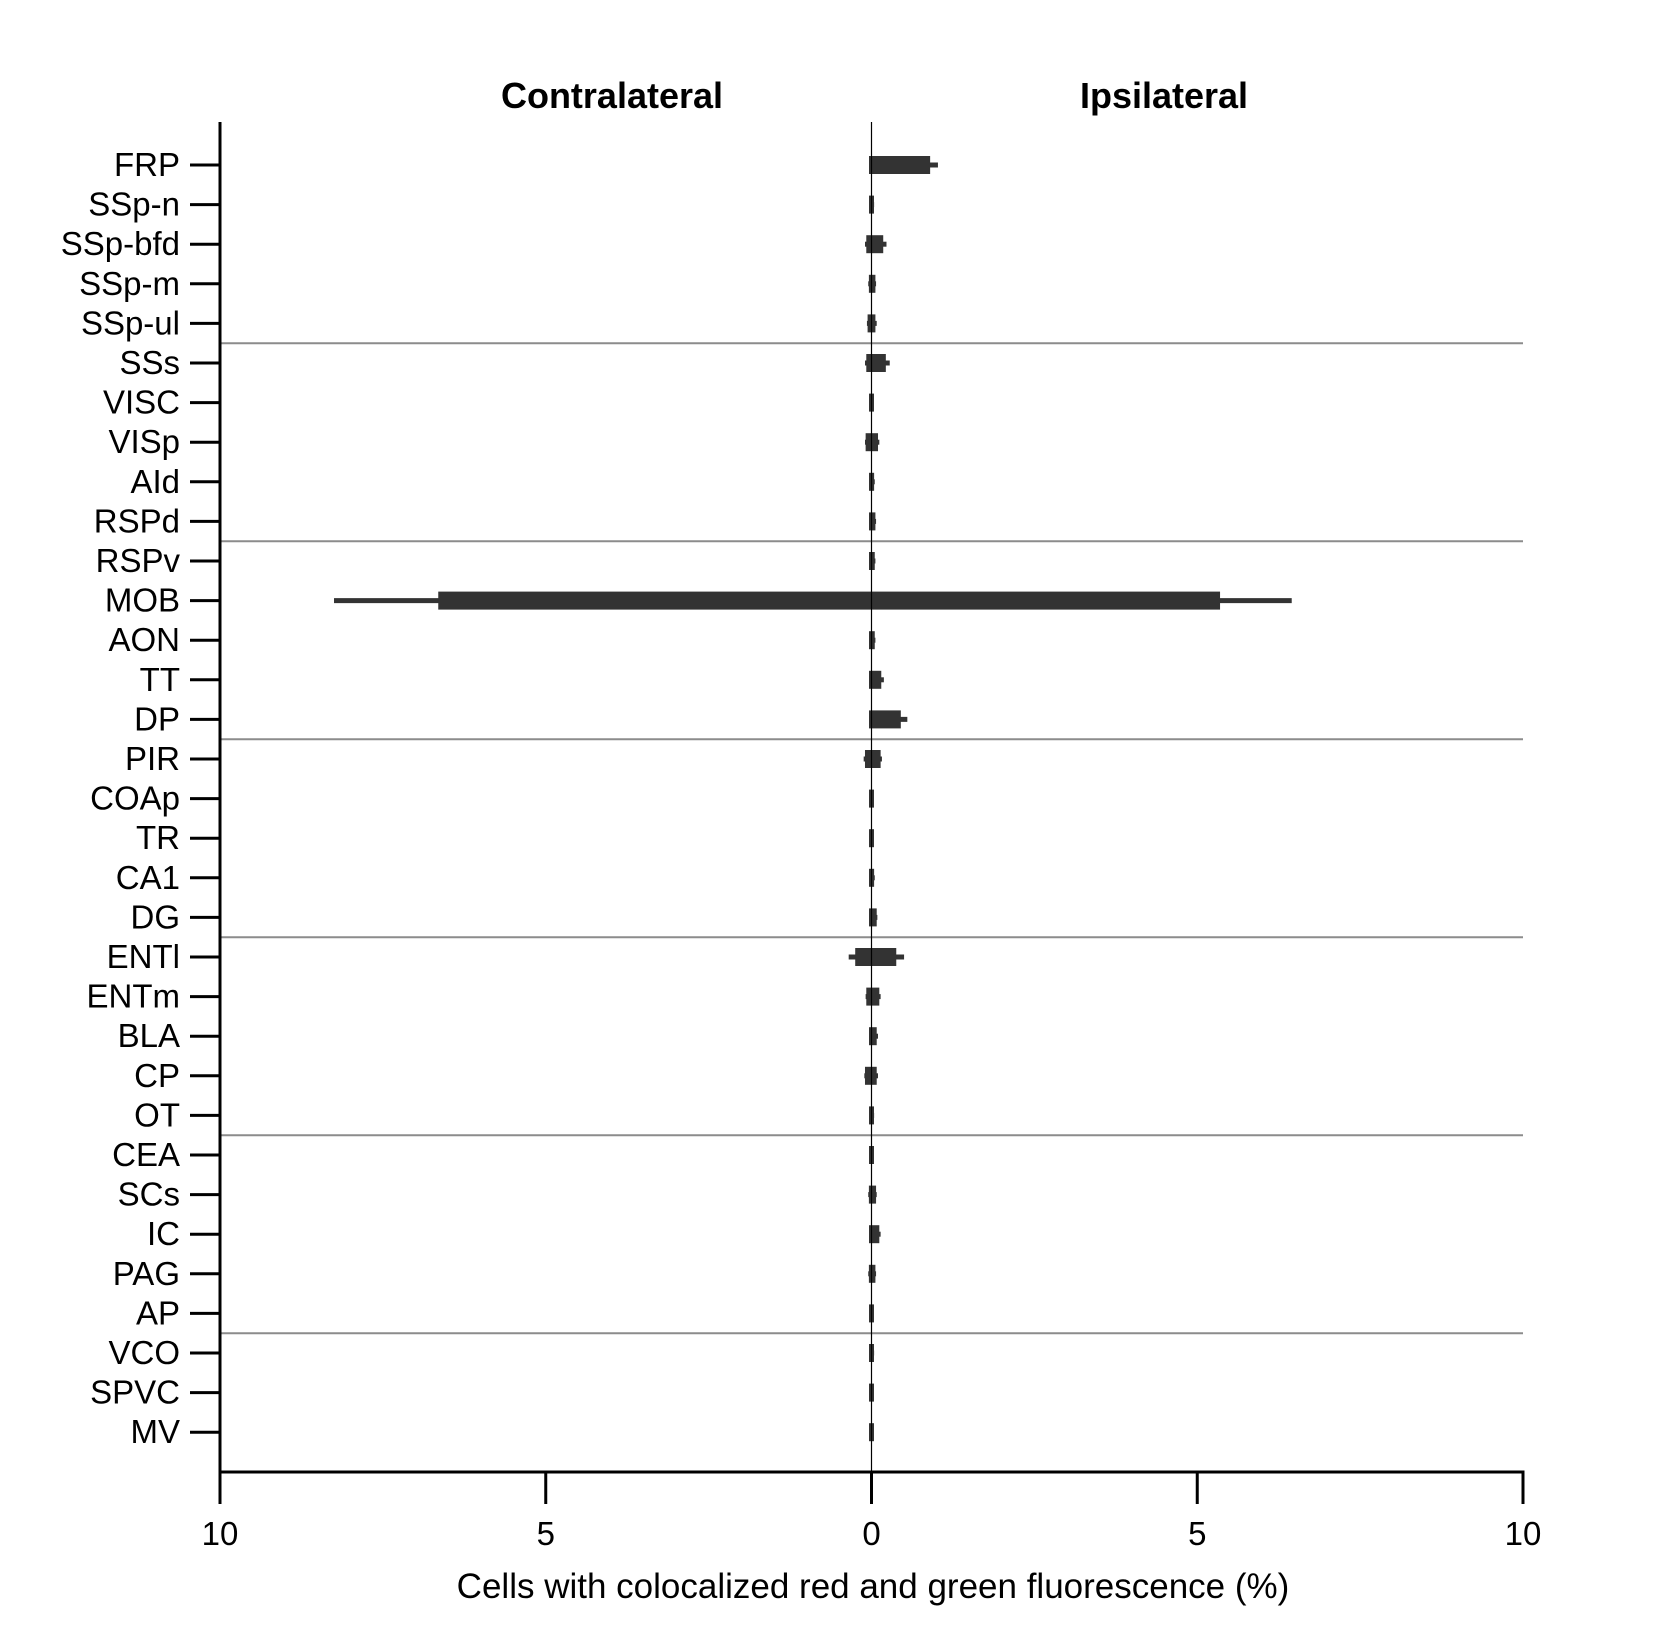  Describe the element at coordinates (1197, 1533) in the screenshot. I see `x-tick-label-3: 5` at that location.